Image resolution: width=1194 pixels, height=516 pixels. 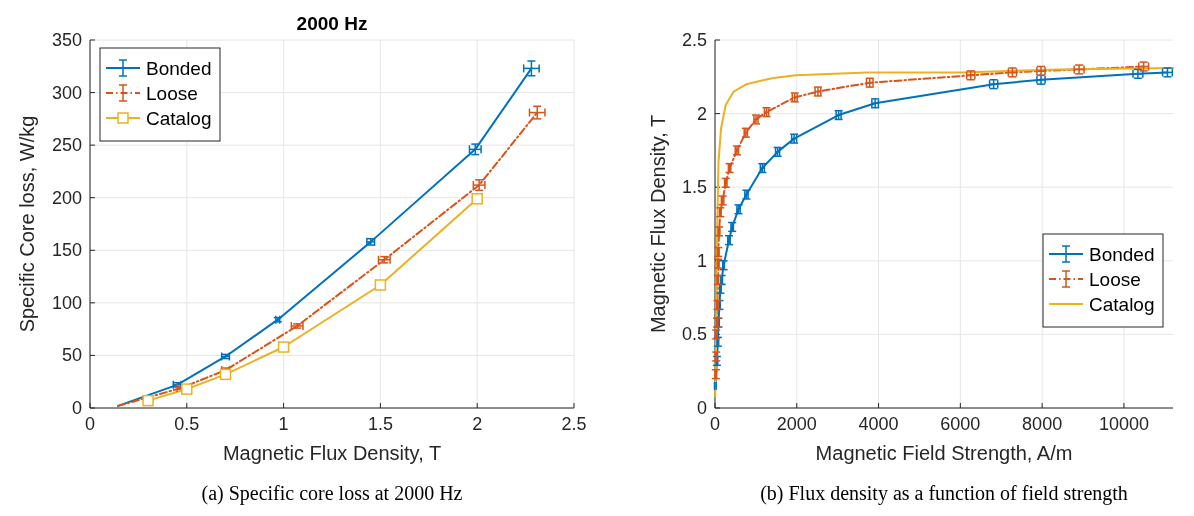 What do you see at coordinates (796, 424) in the screenshot?
I see `x-tick-label: 2000` at bounding box center [796, 424].